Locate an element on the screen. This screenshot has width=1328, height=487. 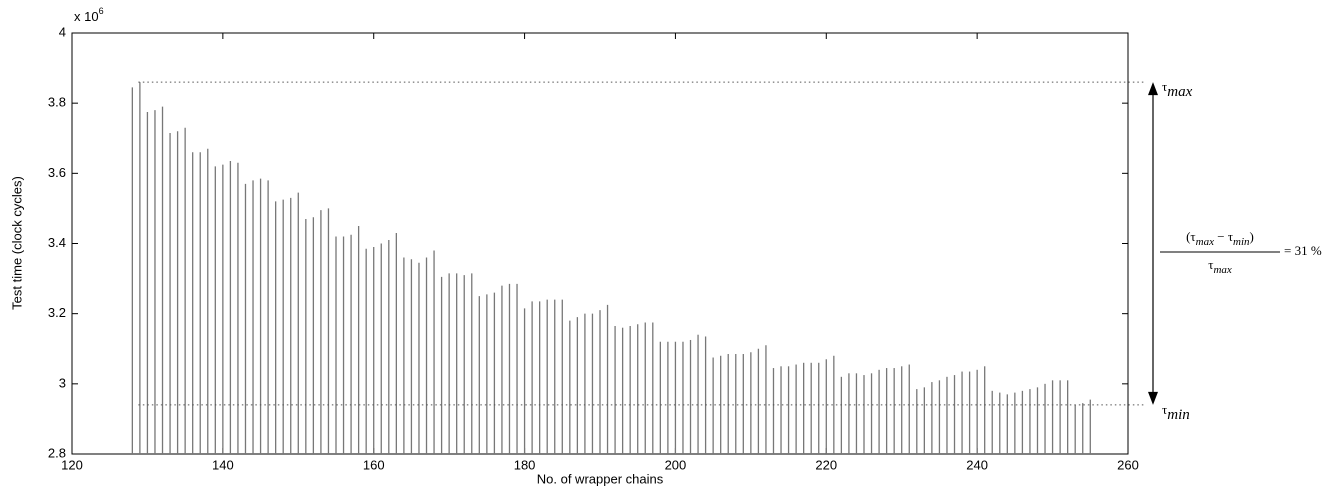
y-tick-label: 3 is located at coordinates (62, 382).